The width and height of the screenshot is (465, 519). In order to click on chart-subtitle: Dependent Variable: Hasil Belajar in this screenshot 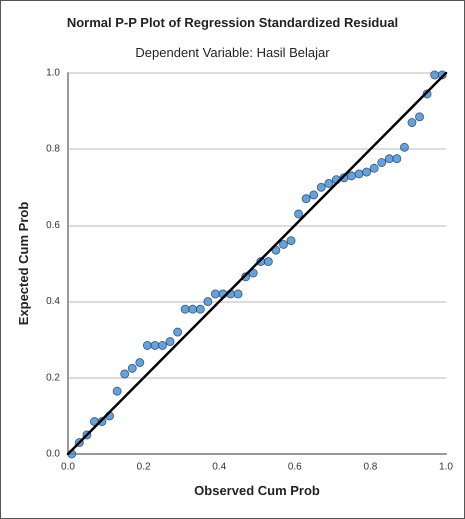, I will do `click(232, 52)`.